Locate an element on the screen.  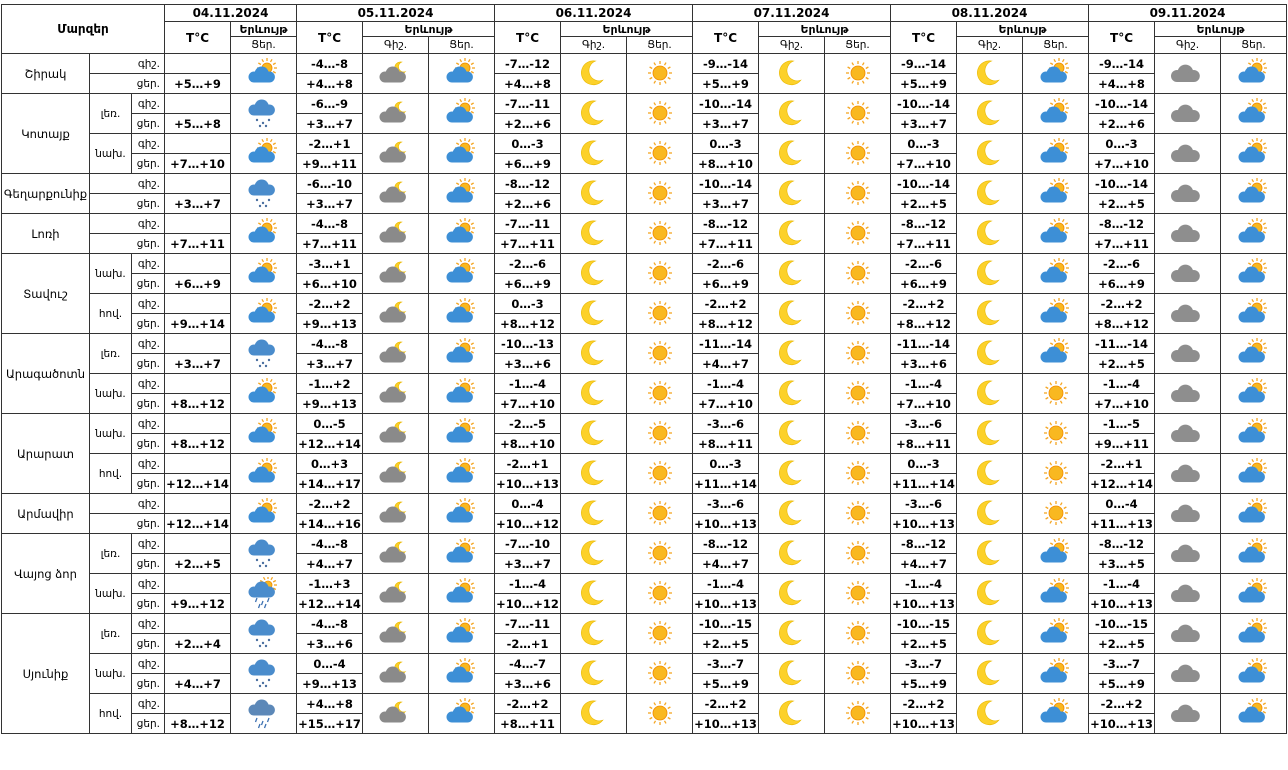
temp: +3…+7 is located at coordinates (330, 123).